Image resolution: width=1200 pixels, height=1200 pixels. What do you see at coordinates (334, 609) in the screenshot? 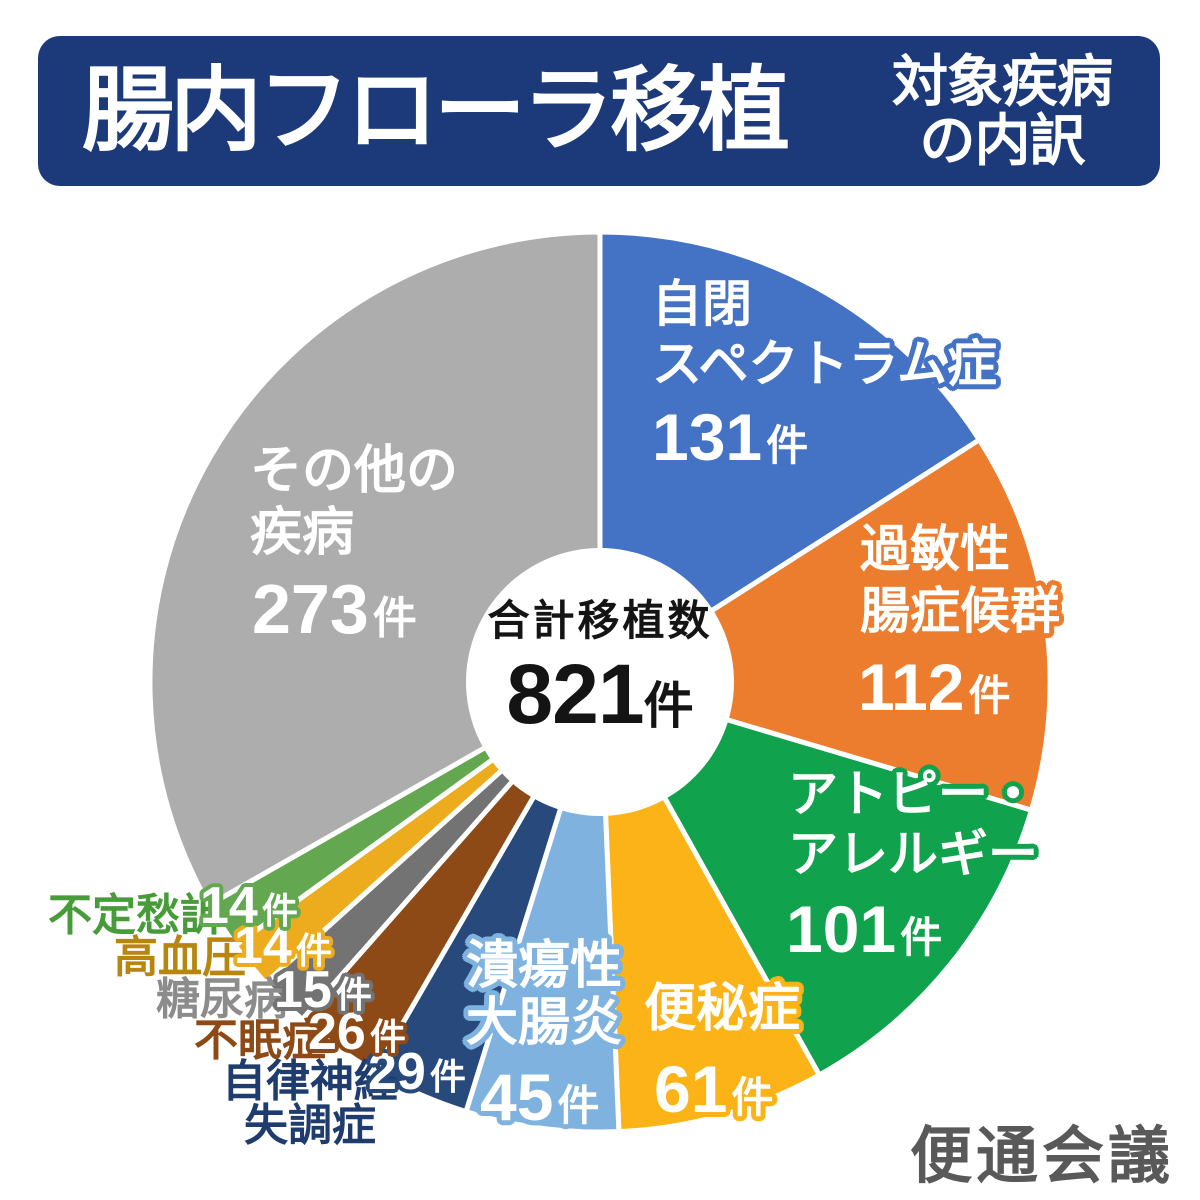
I see `segment-value-10: 273件` at bounding box center [334, 609].